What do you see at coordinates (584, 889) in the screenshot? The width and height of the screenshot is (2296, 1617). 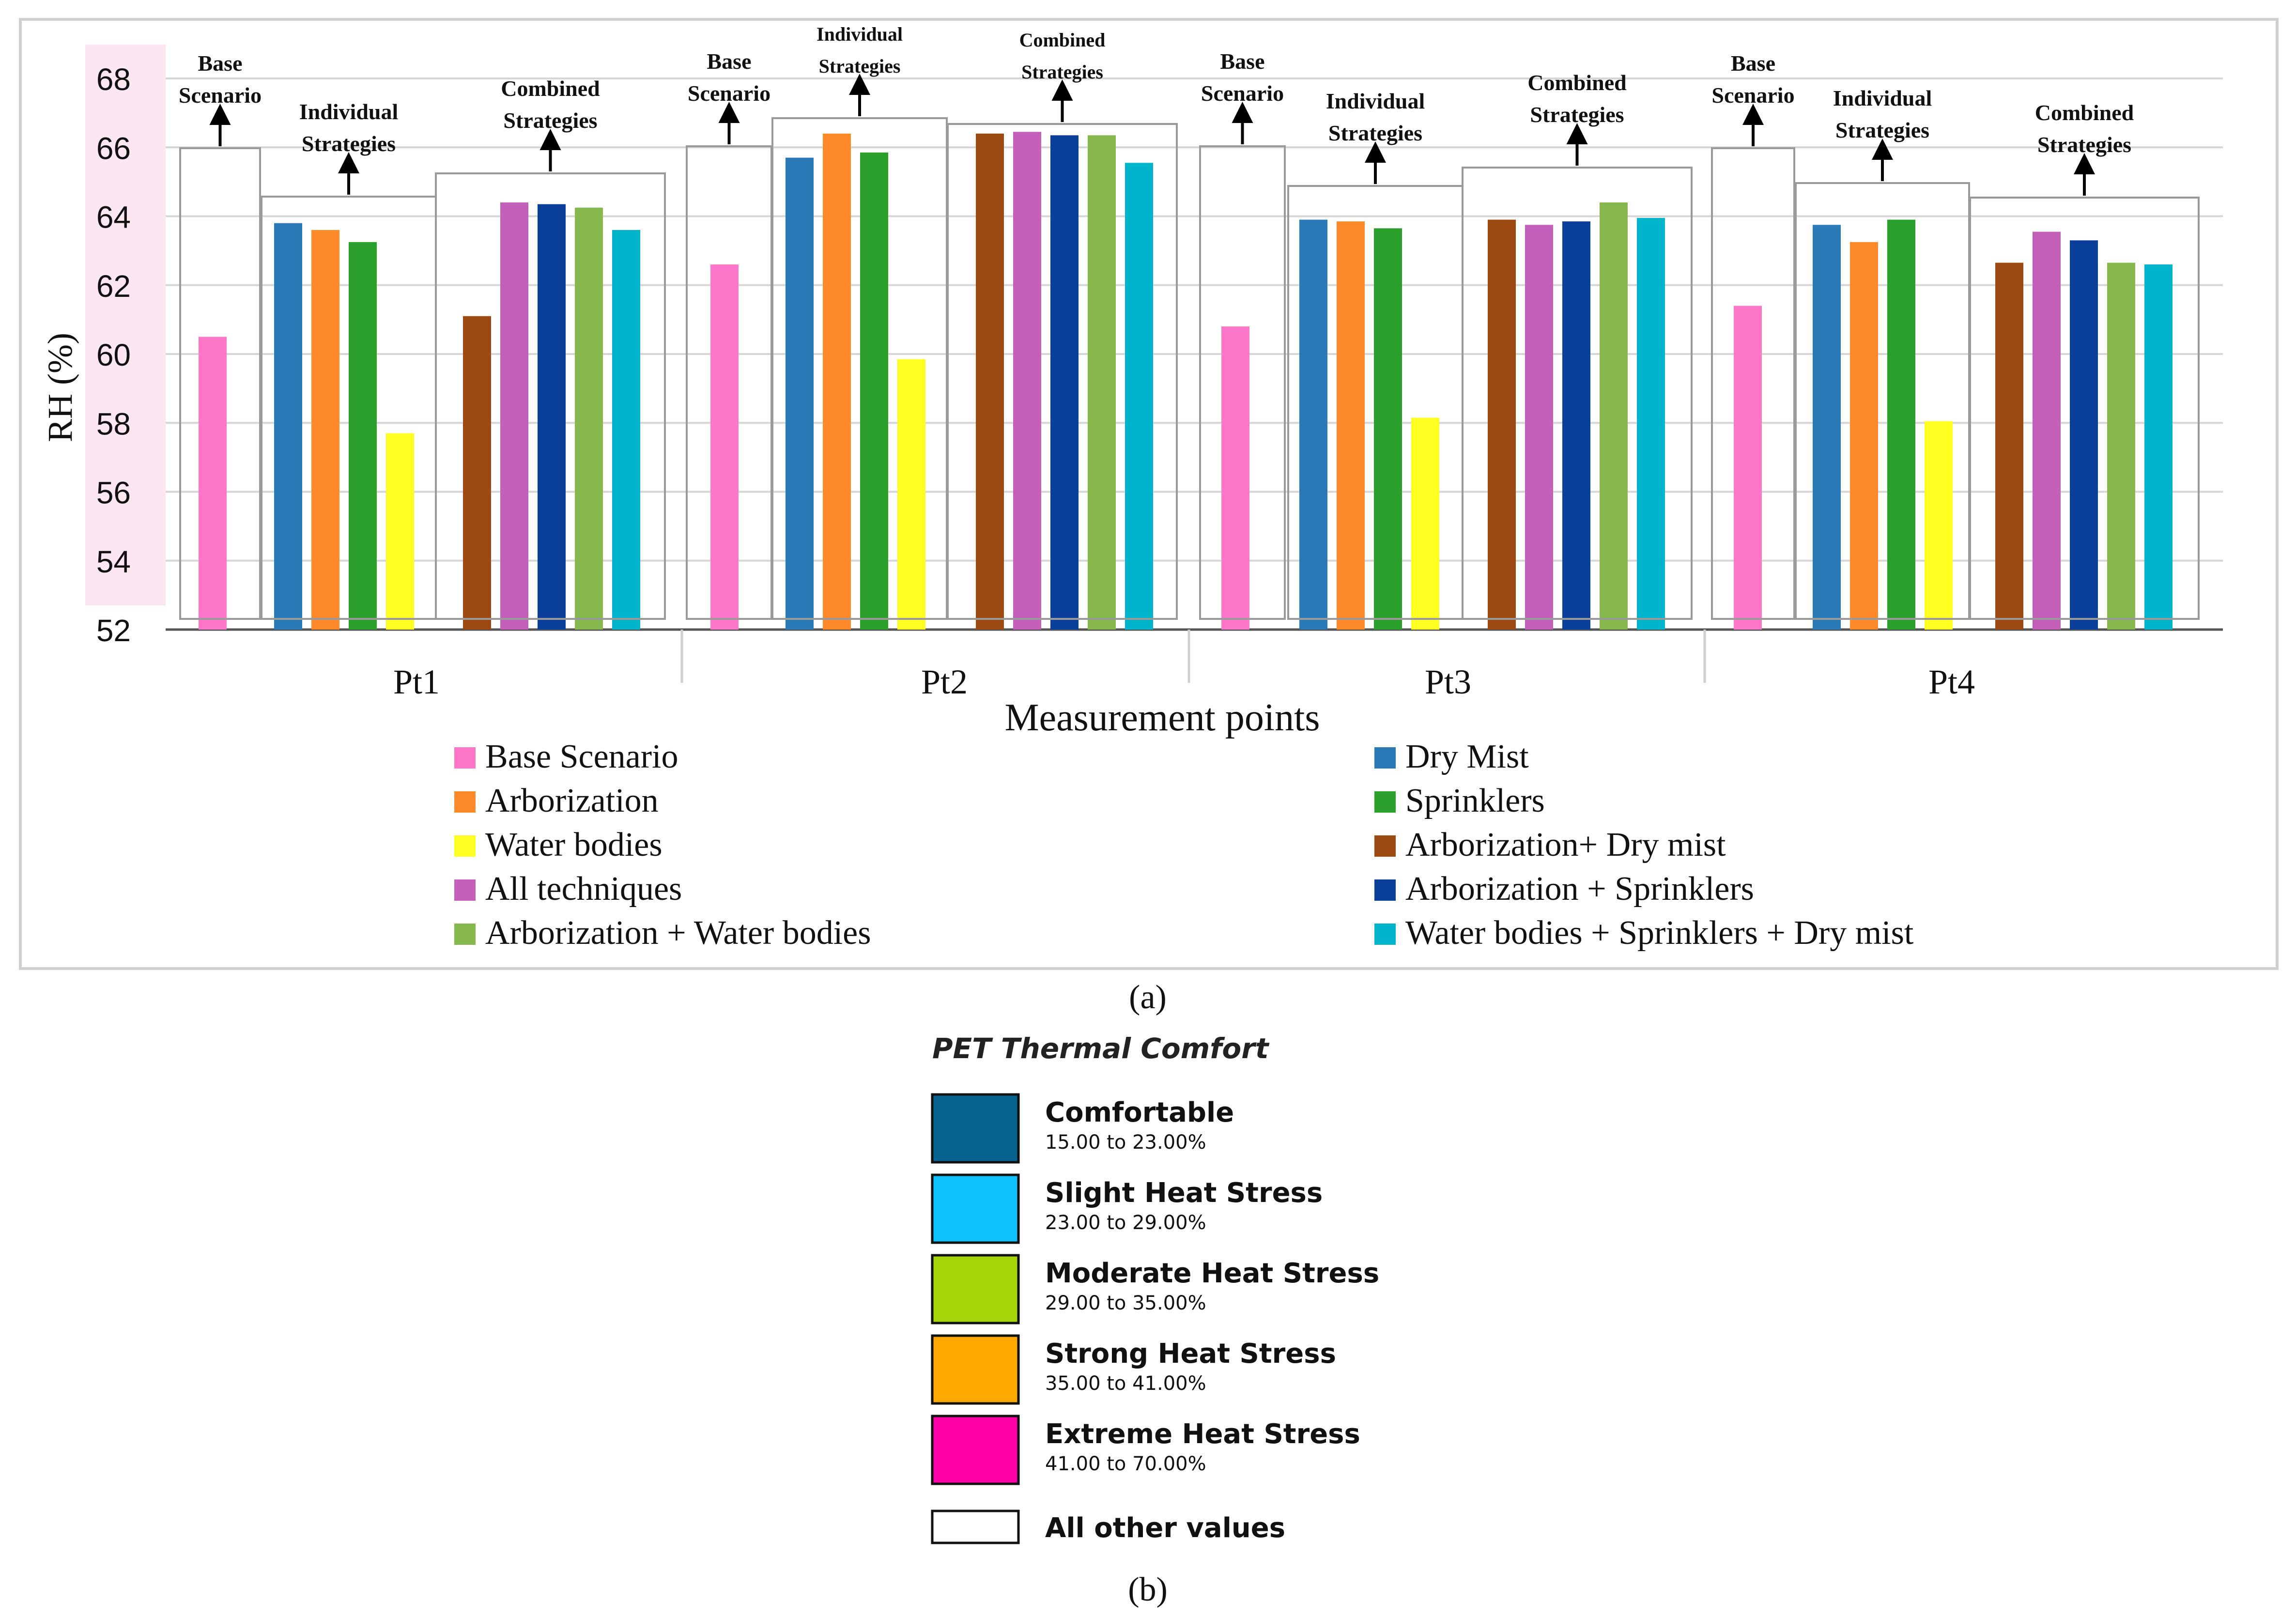 I see `legend-label: All techniques` at bounding box center [584, 889].